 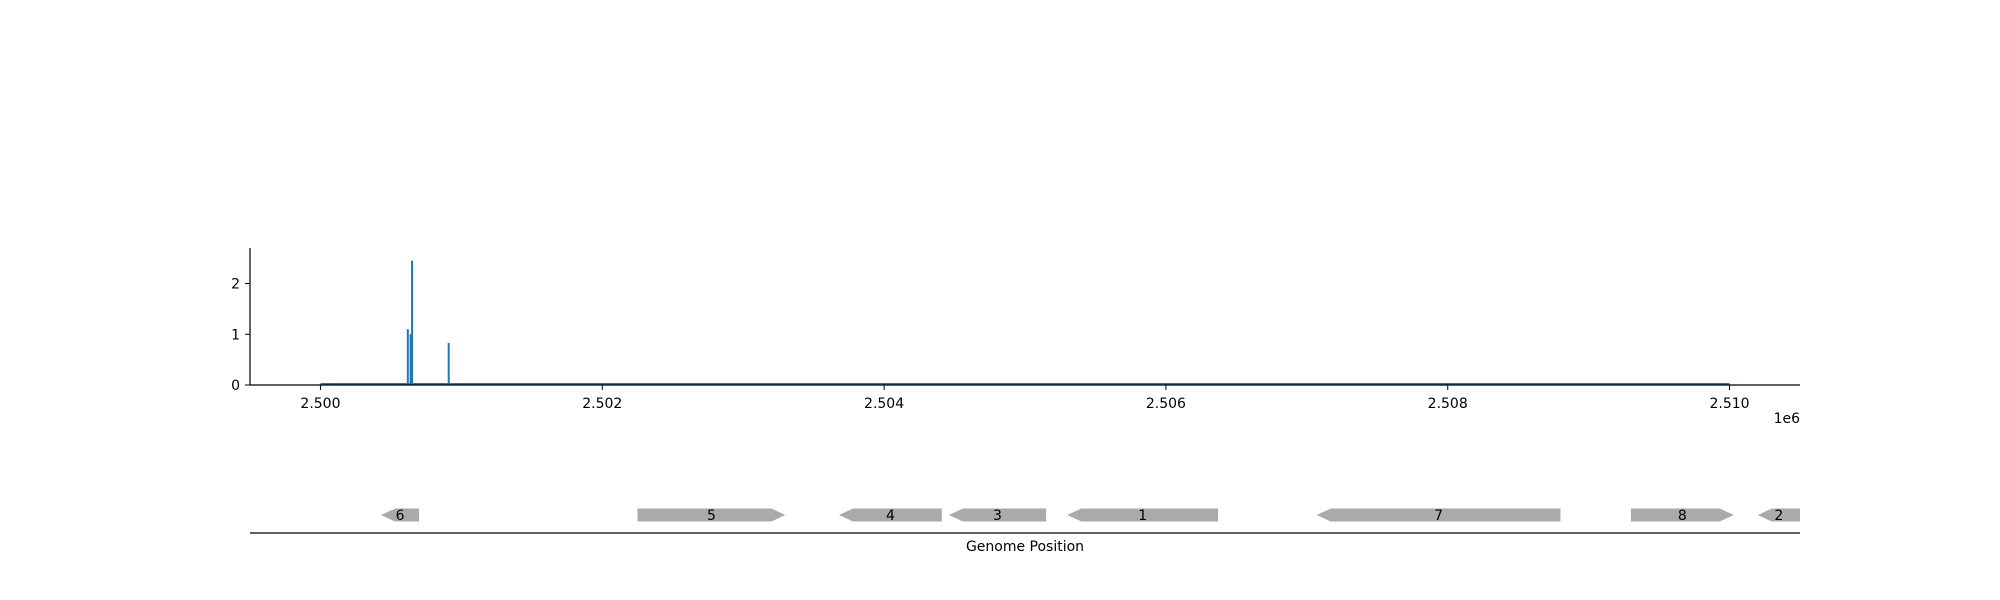 What do you see at coordinates (1025, 531) in the screenshot?
I see `gene-track: 6 5 4 3 1 7 8 2 Genome Position` at bounding box center [1025, 531].